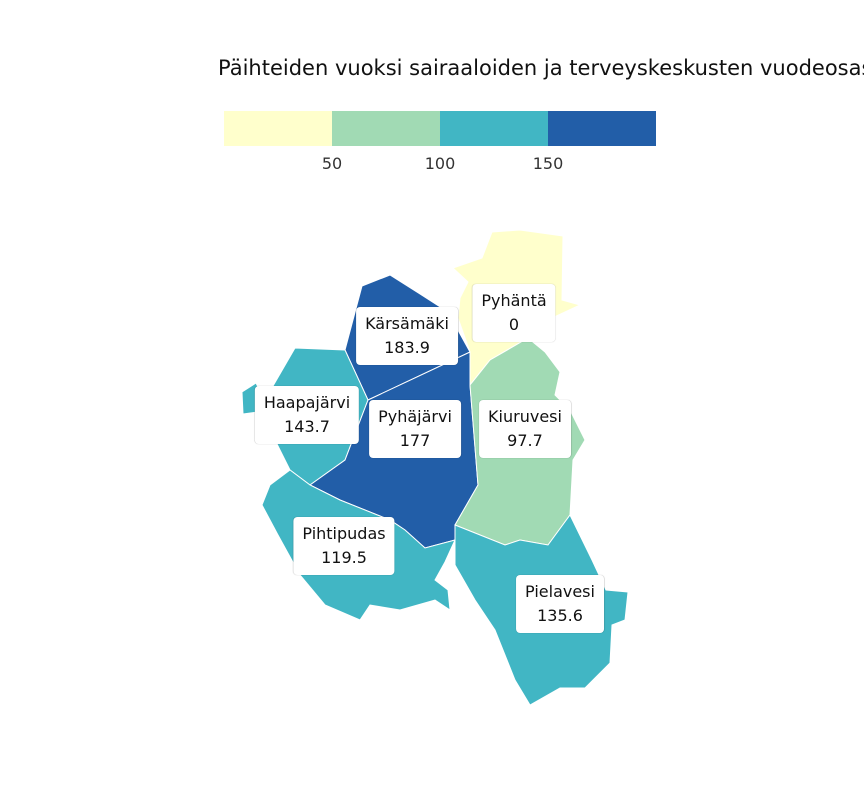  What do you see at coordinates (415, 429) in the screenshot?
I see `label-pyhajarvi: Pyhäjärvi 177` at bounding box center [415, 429].